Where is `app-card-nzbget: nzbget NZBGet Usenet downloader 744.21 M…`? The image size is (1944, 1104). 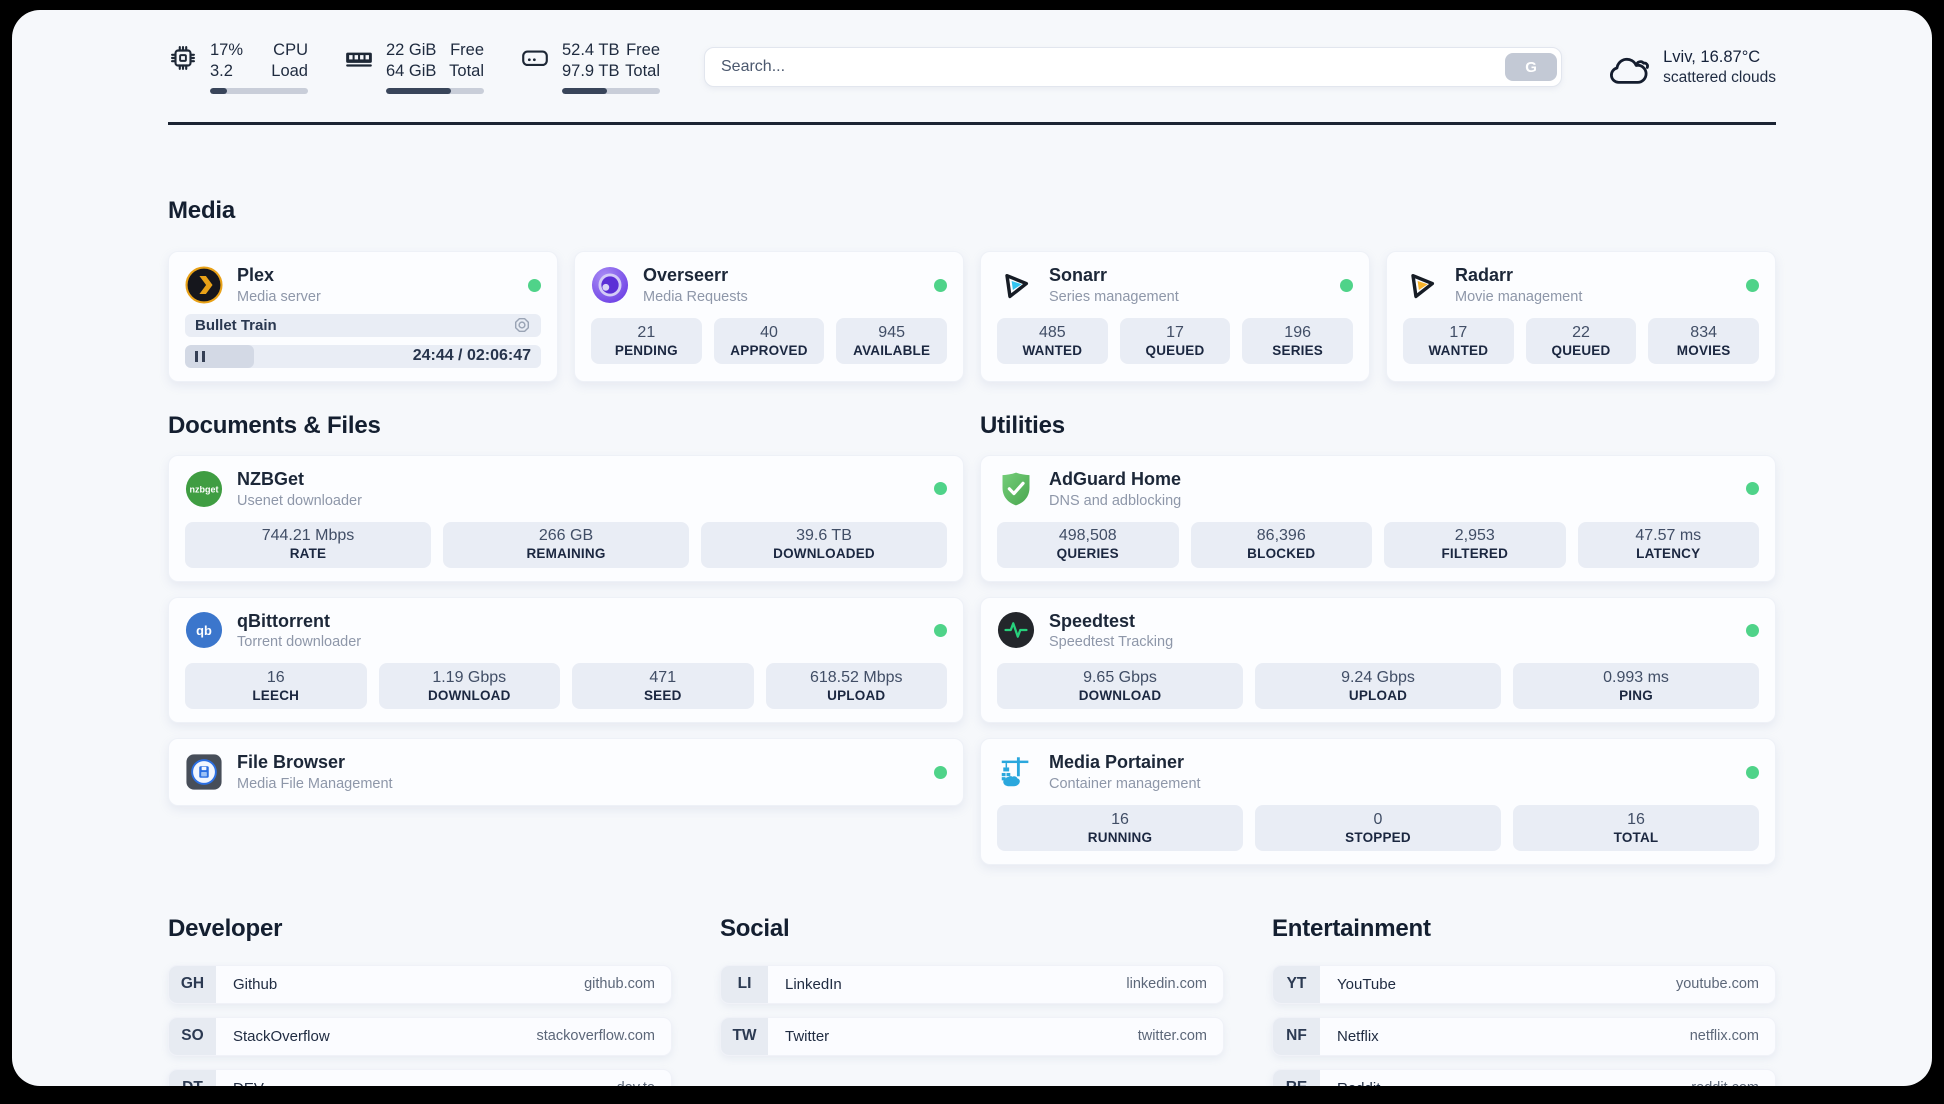
app-card-nzbget: nzbget NZBGet Usenet downloader 744.21 M… is located at coordinates (566, 518).